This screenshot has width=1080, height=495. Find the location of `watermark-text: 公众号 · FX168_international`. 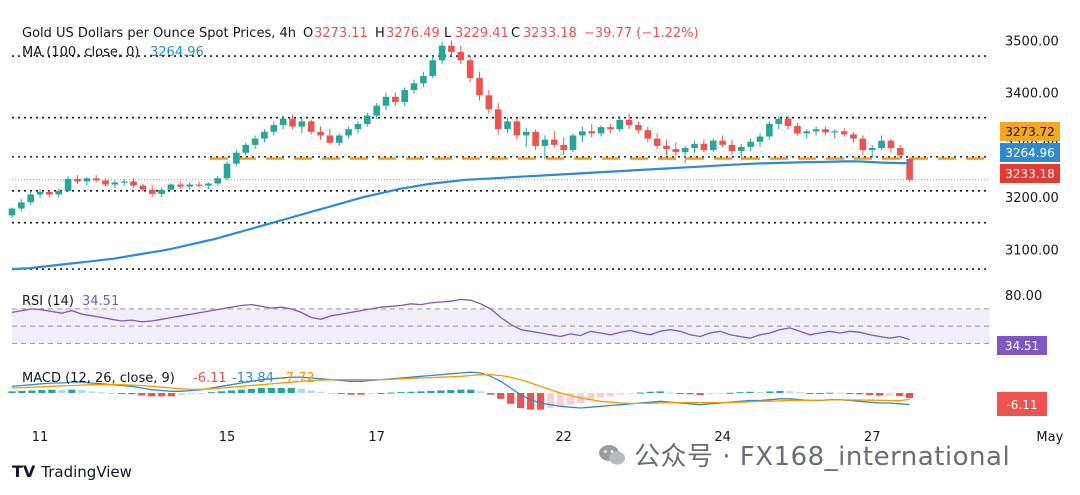

watermark-text: 公众号 · FX168_international is located at coordinates (822, 457).